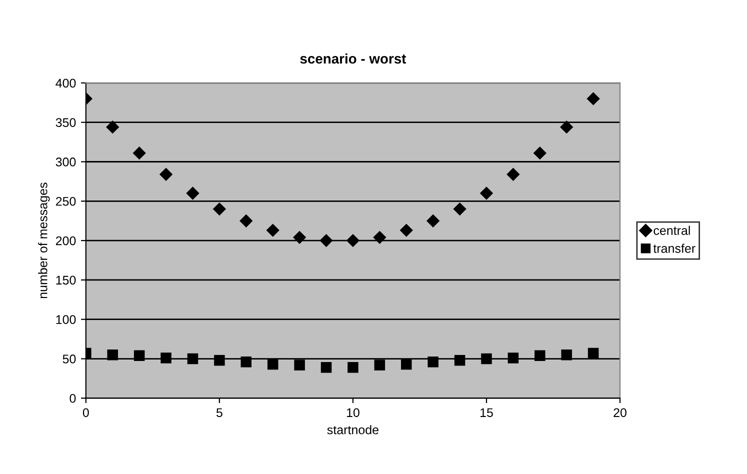  Describe the element at coordinates (620, 413) in the screenshot. I see `x-tick-label: 20` at that location.